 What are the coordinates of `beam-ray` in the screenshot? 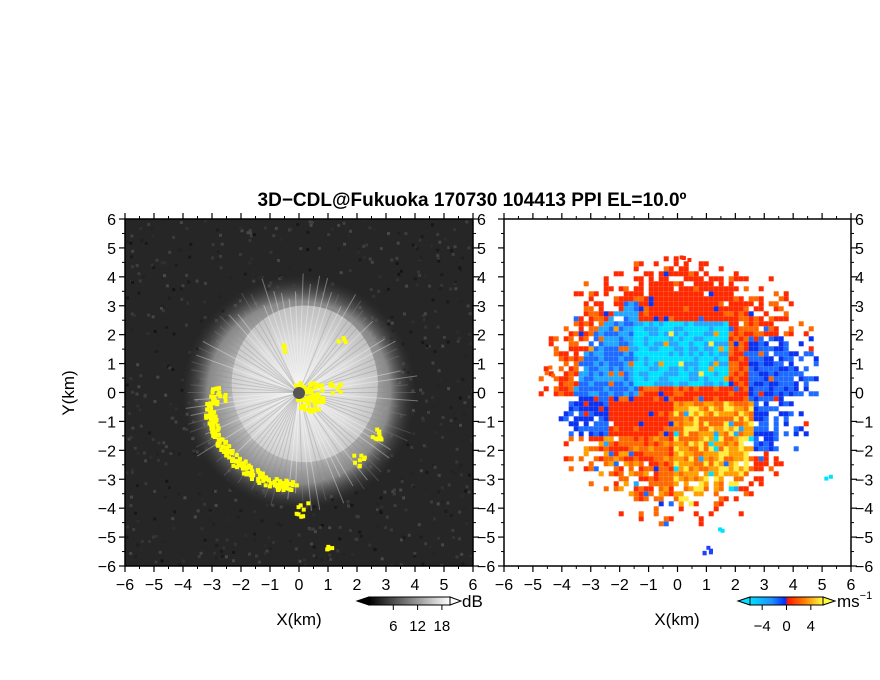 It's located at (358, 384).